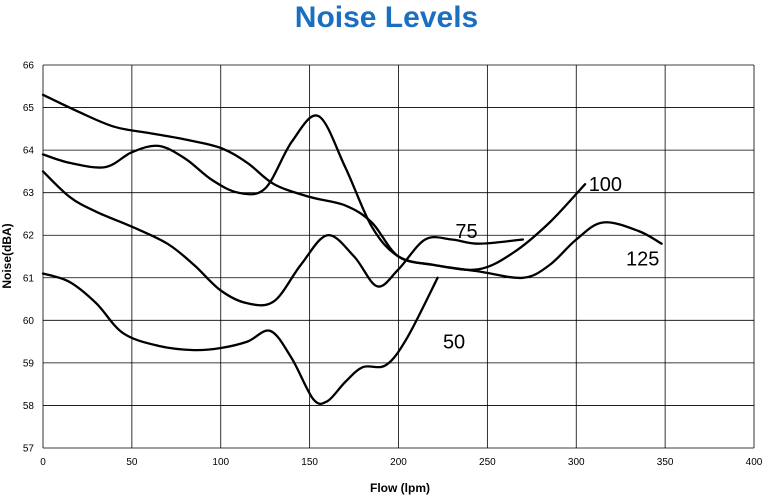  Describe the element at coordinates (309, 462) in the screenshot. I see `x-tick-label: 150` at that location.